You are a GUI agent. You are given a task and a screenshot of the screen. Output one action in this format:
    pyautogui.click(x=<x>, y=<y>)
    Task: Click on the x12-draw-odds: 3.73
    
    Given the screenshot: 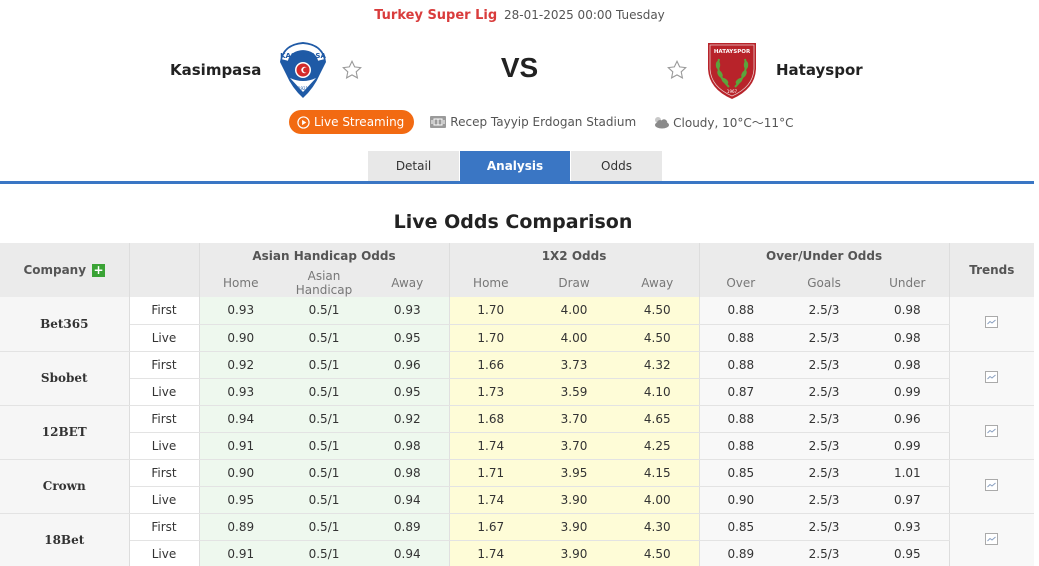 What is the action you would take?
    pyautogui.click(x=574, y=365)
    